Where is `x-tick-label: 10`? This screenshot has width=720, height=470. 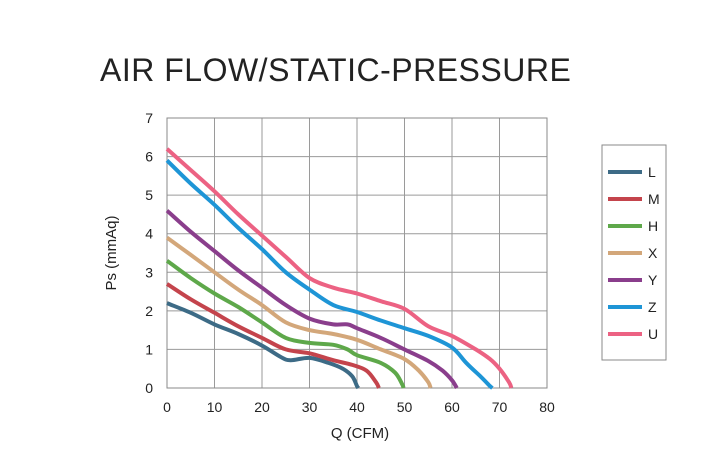
x-tick-label: 10 is located at coordinates (215, 407).